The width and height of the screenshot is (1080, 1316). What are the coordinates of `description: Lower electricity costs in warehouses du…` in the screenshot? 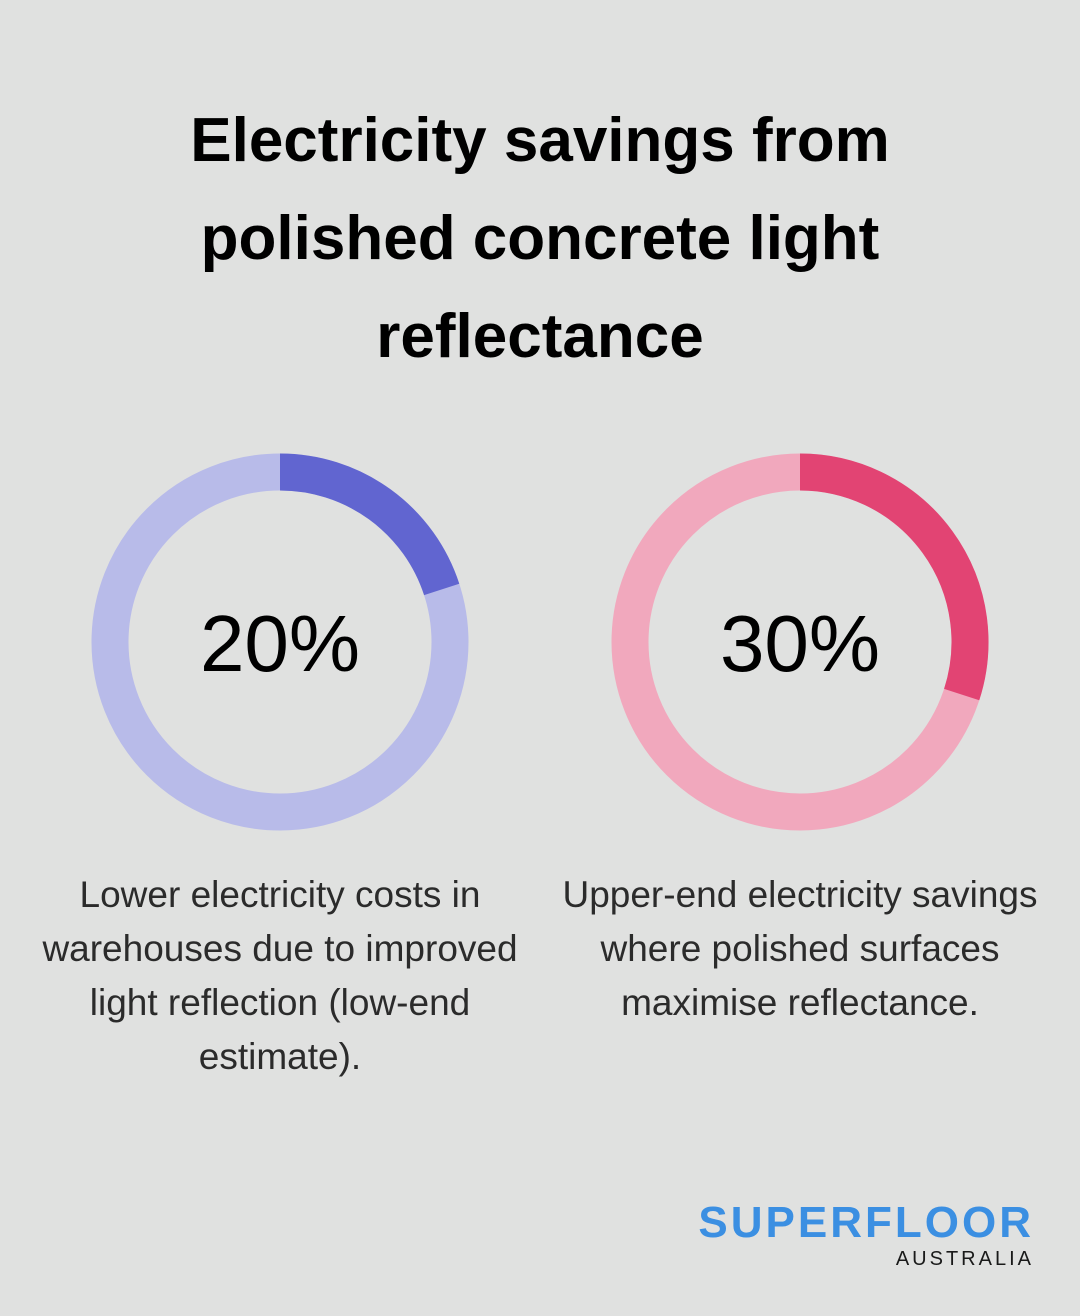 It's located at (280, 975).